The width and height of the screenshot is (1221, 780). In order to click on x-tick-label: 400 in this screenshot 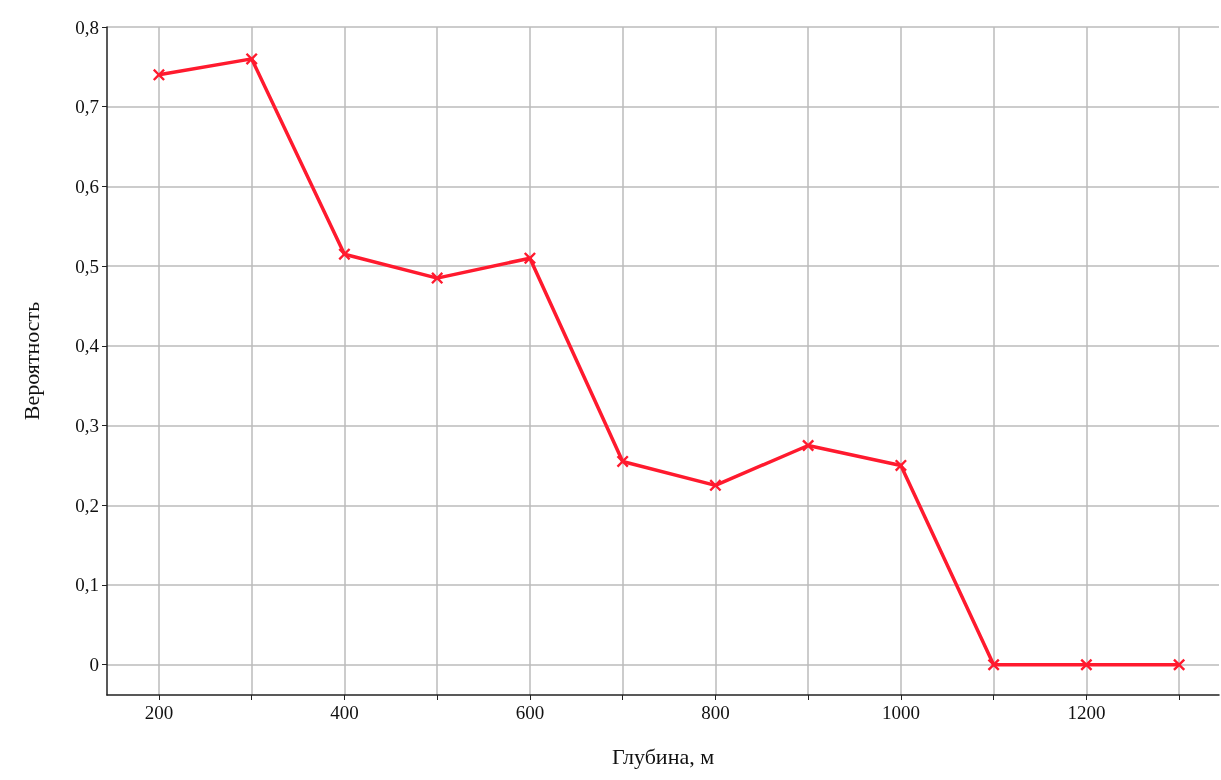, I will do `click(344, 712)`.